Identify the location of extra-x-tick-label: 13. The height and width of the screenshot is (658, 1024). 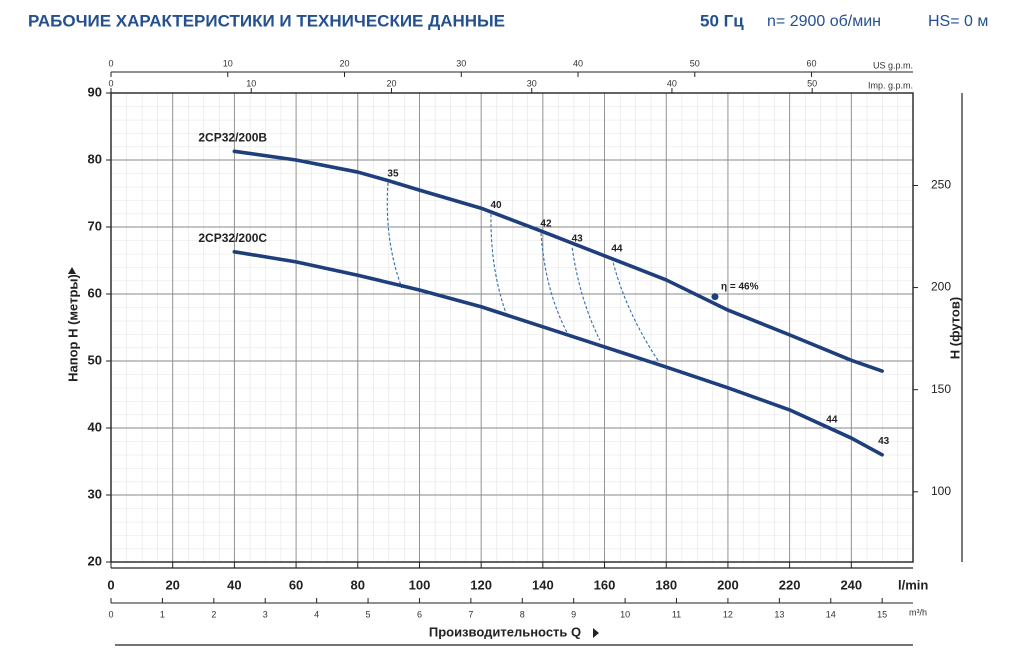
(779, 614).